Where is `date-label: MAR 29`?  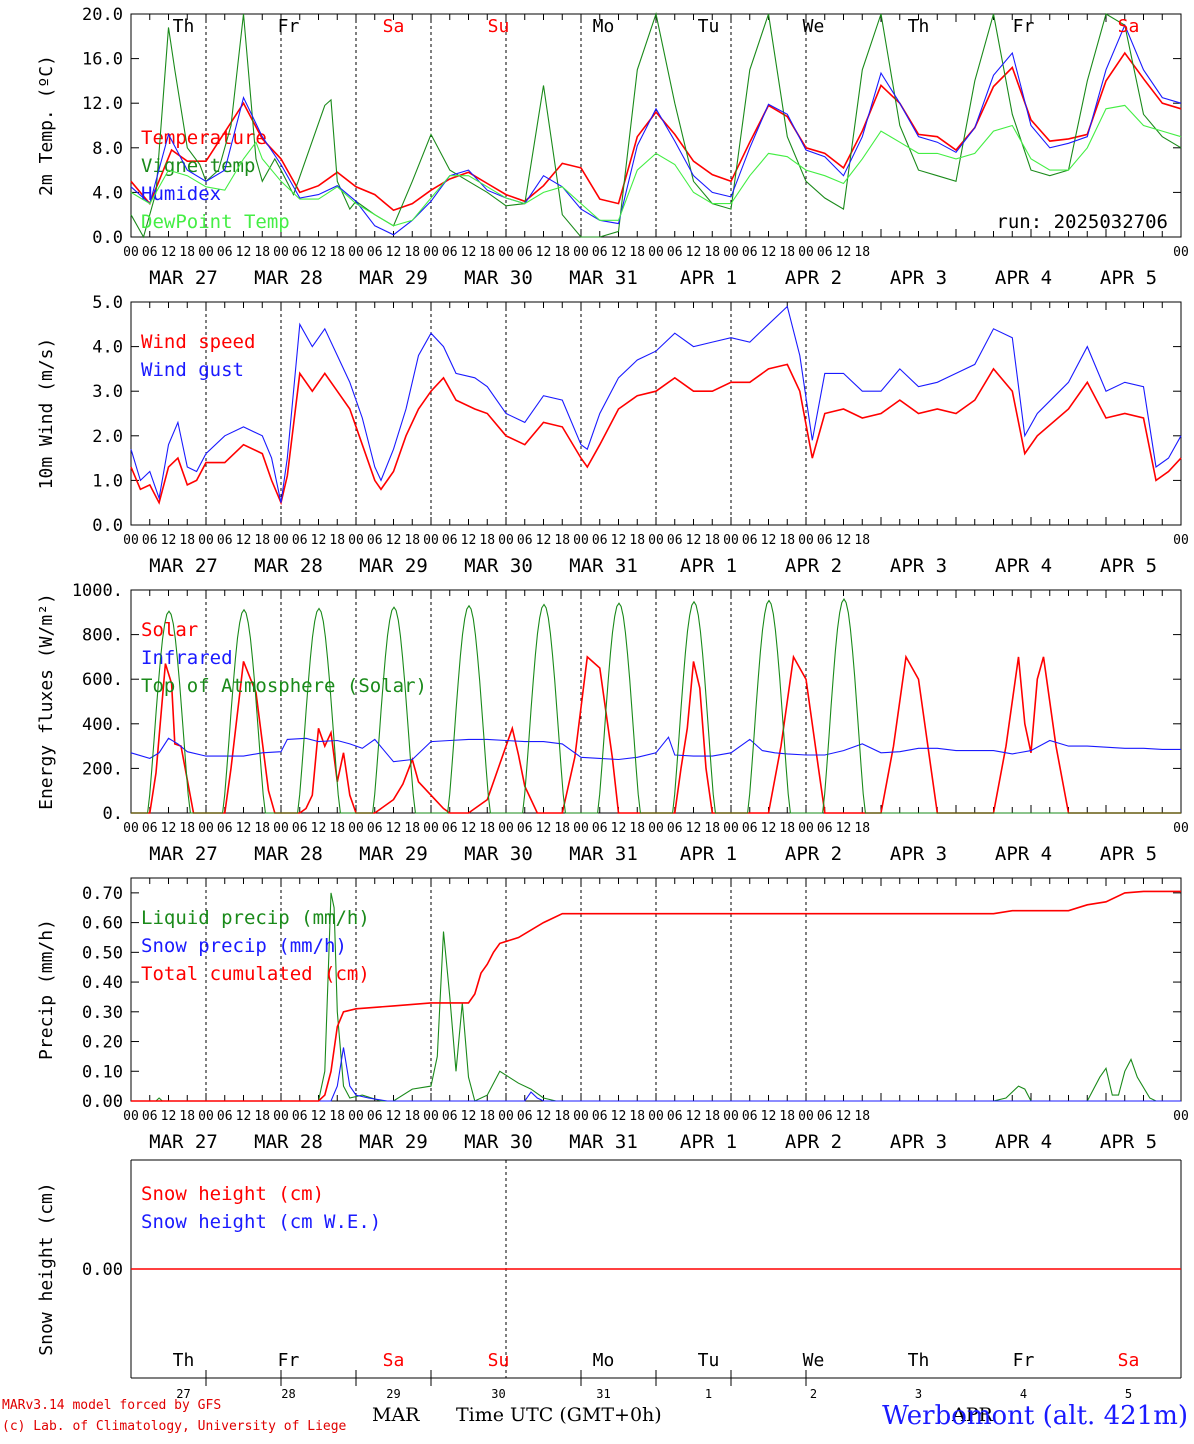
date-label: MAR 29 is located at coordinates (393, 854).